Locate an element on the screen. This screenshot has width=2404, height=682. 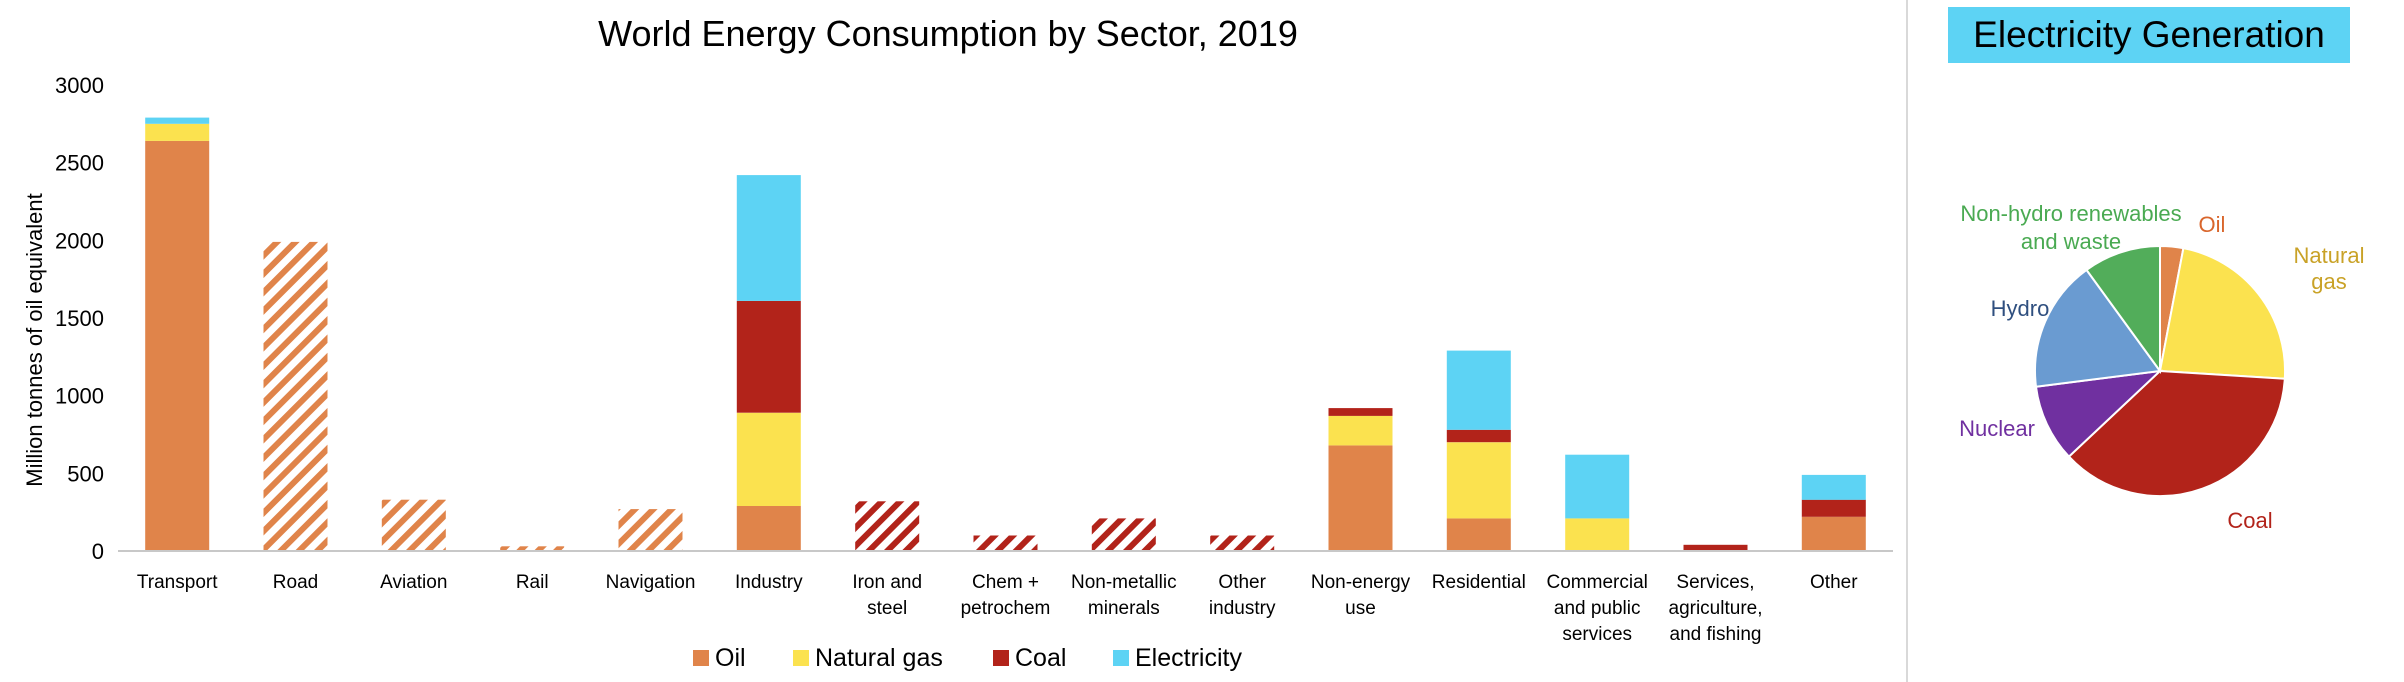
pie-chart-title: Electricity Generation is located at coordinates (2149, 35).